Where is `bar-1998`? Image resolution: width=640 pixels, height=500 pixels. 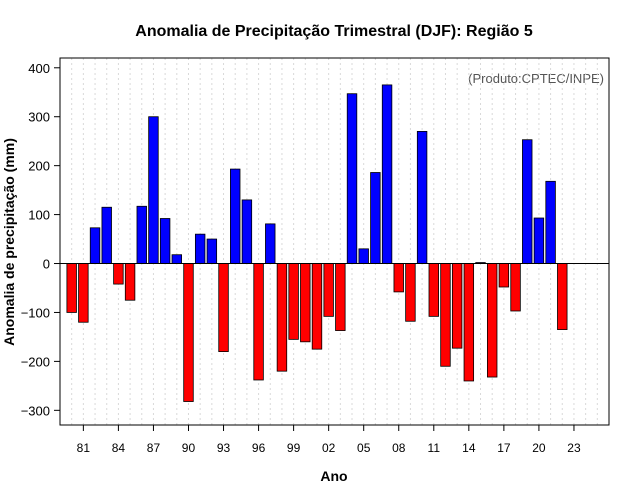
bar-1998 is located at coordinates (282, 317).